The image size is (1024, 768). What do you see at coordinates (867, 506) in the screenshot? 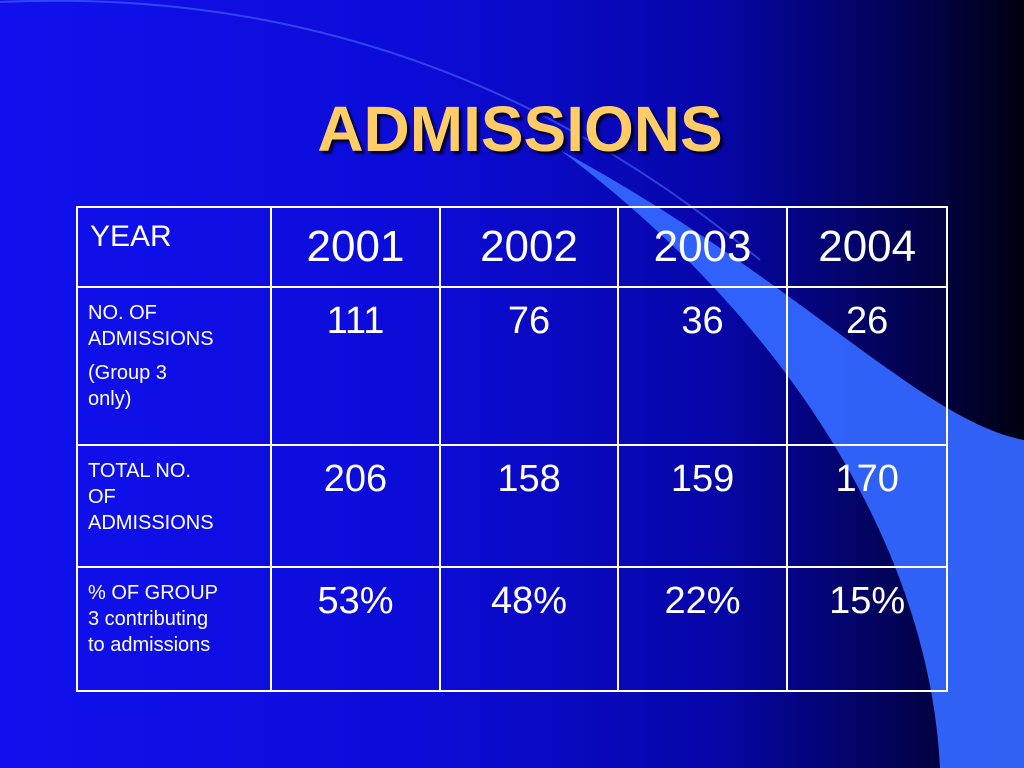
I see `value-cell: 170` at bounding box center [867, 506].